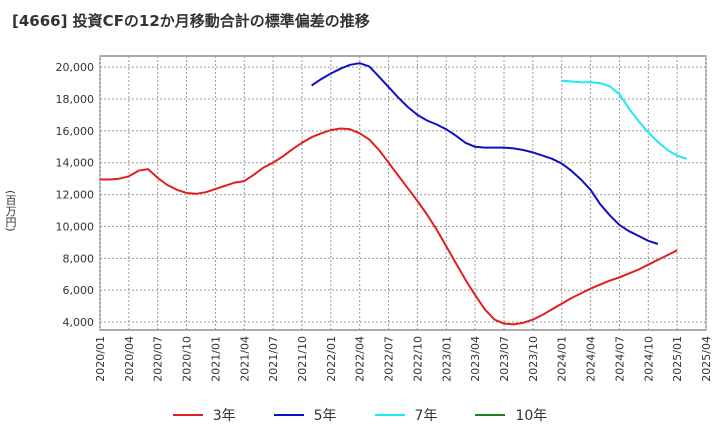 The width and height of the screenshot is (720, 440). Describe the element at coordinates (10, 211) in the screenshot. I see `y-axis-label: (百万円)` at that location.